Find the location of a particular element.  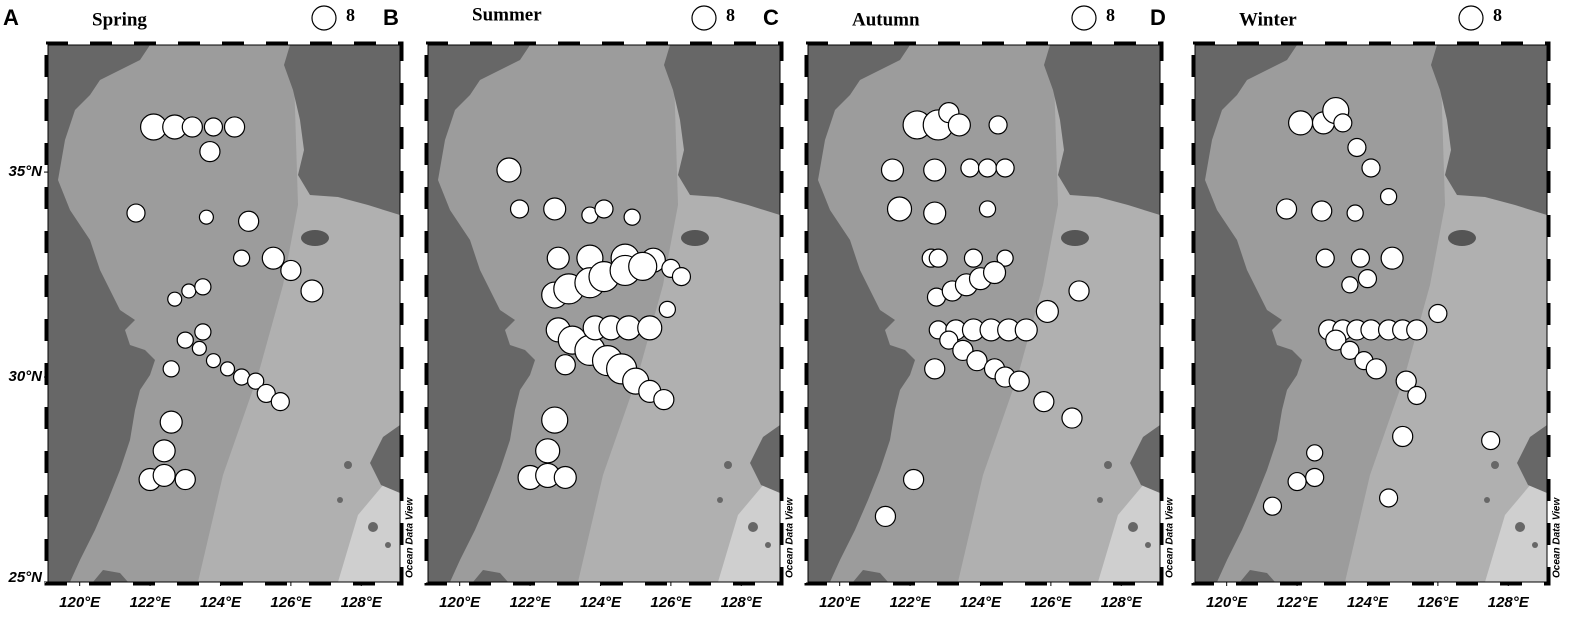

y-tick-label: 25°N is located at coordinates (25, 577).